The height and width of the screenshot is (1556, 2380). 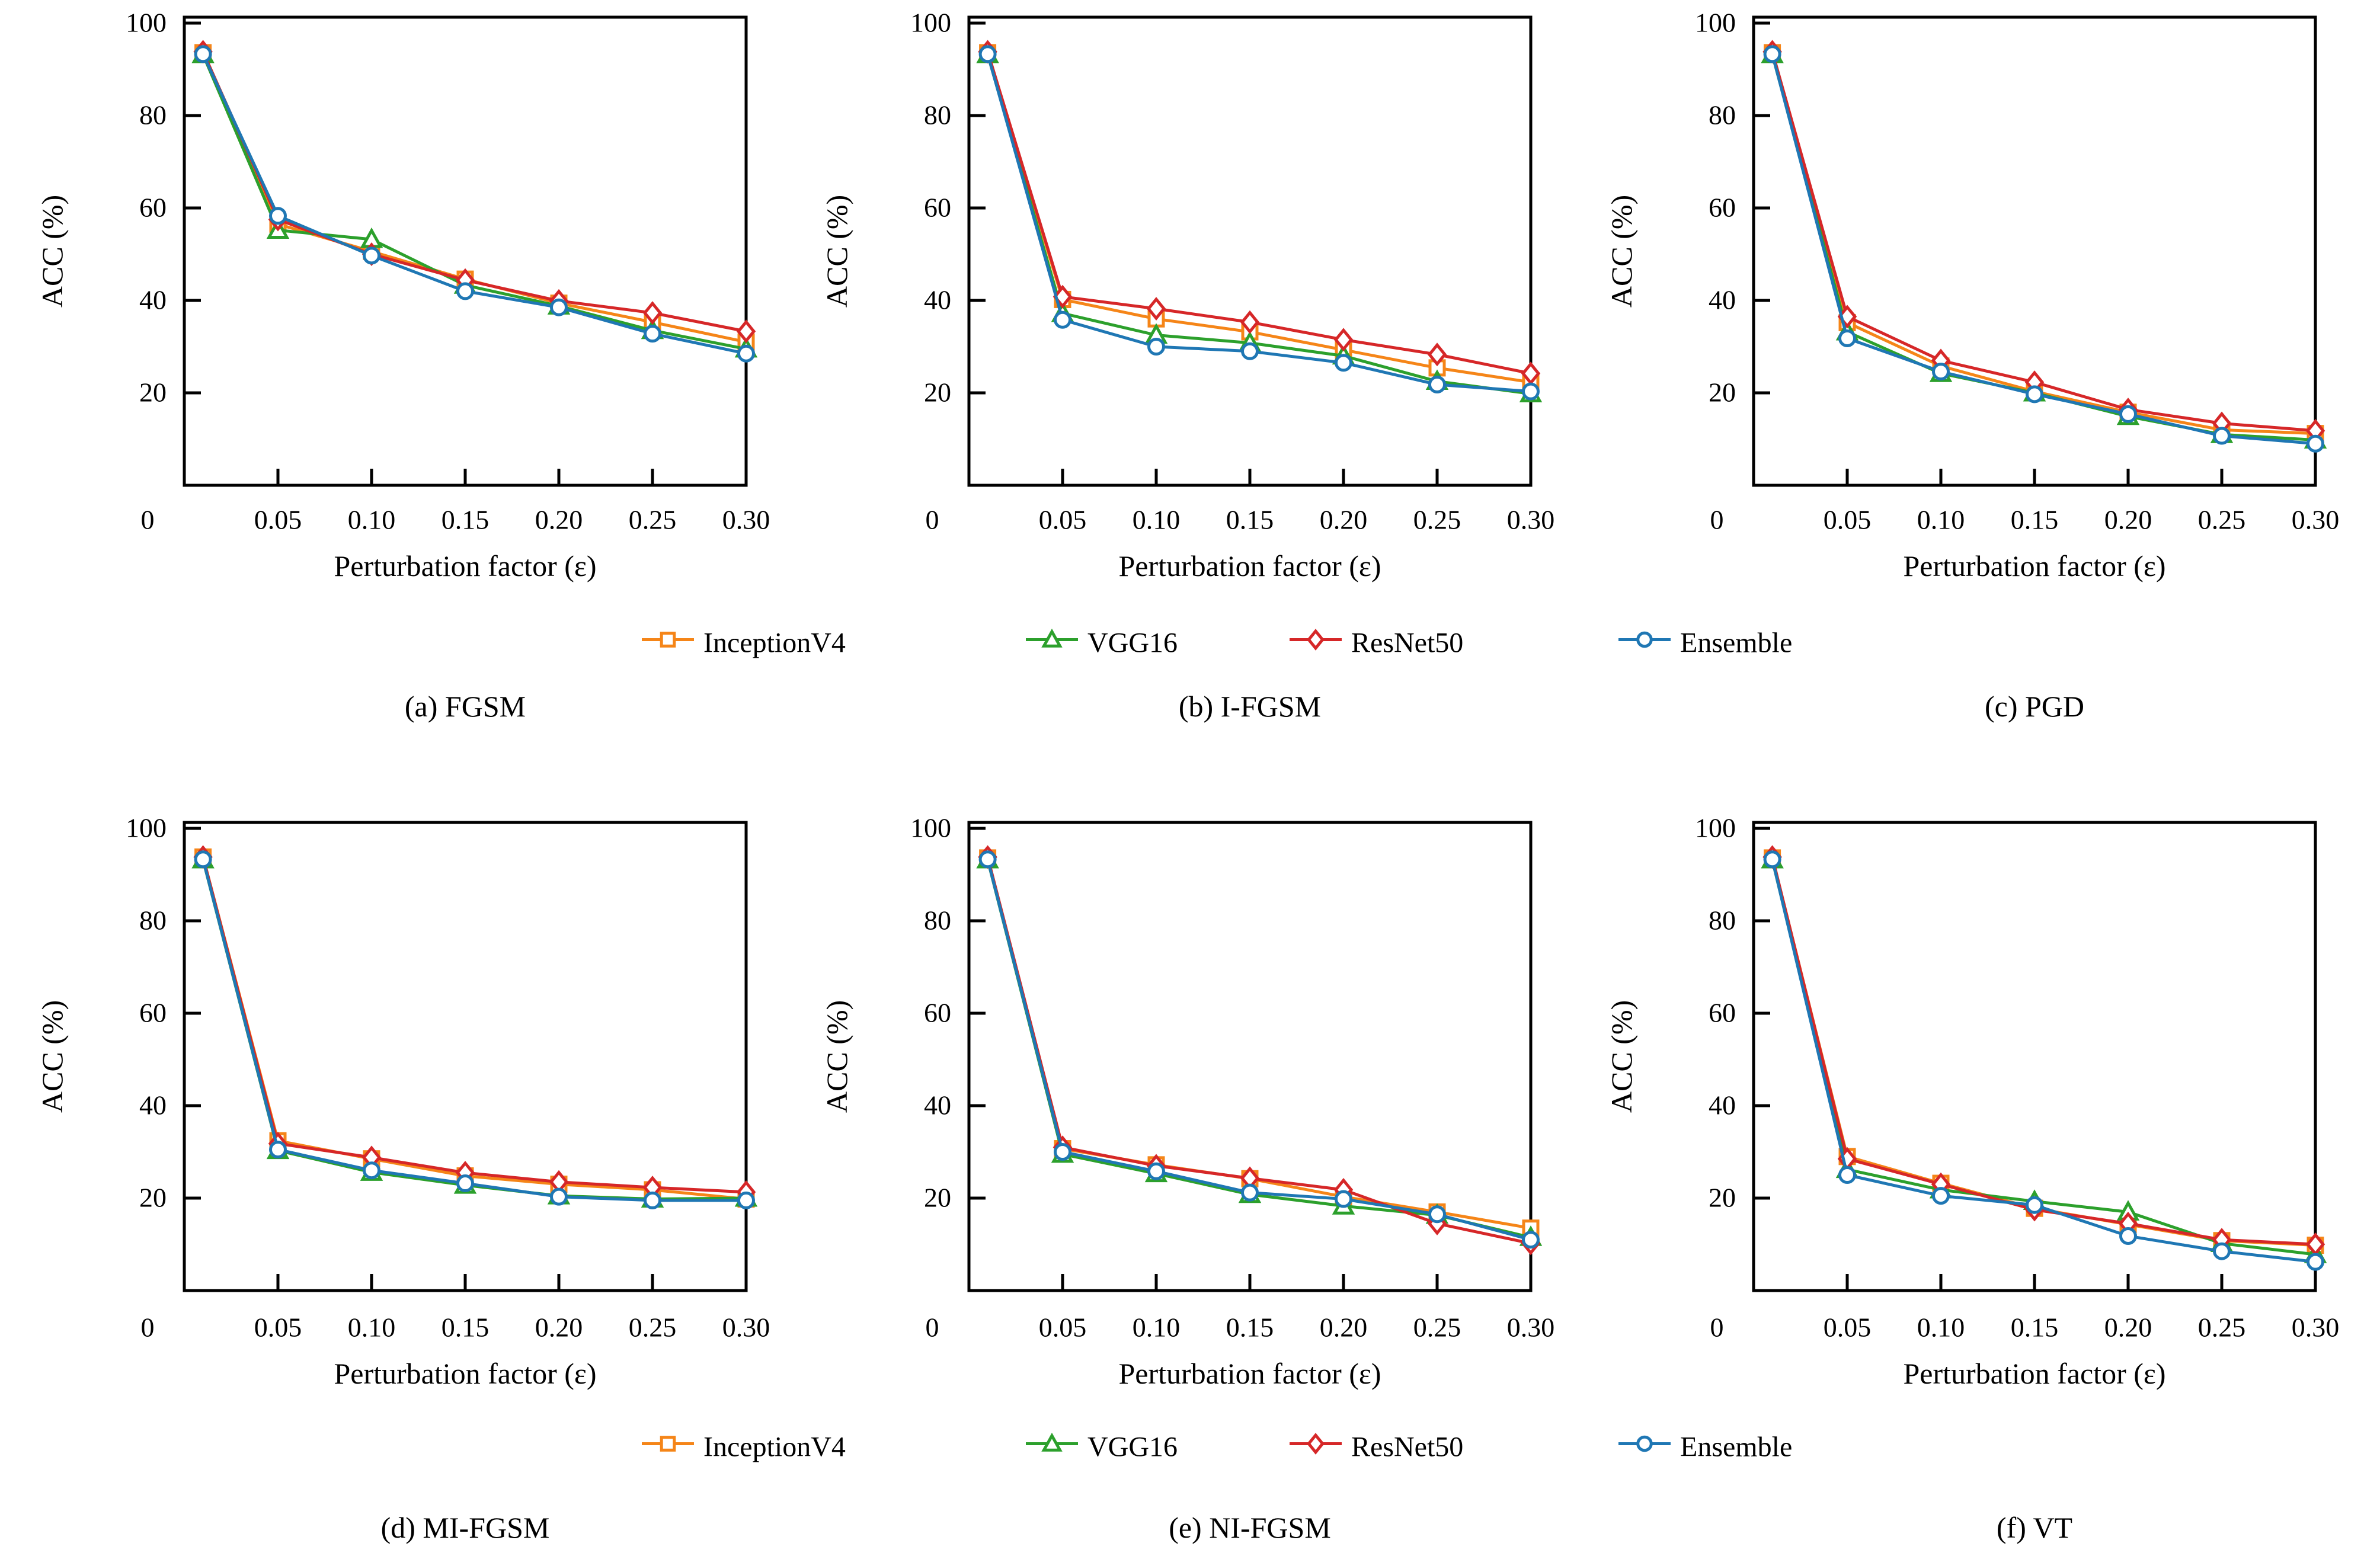 I want to click on y-tick-label: 100, so click(x=146, y=22).